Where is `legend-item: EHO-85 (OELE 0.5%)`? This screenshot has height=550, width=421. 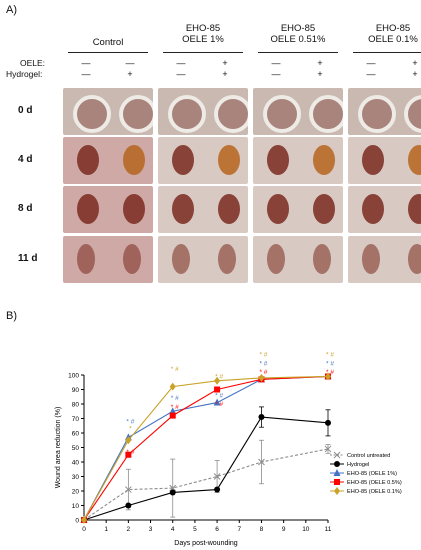 legend-item: EHO-85 (OELE 0.5%) is located at coordinates (366, 482).